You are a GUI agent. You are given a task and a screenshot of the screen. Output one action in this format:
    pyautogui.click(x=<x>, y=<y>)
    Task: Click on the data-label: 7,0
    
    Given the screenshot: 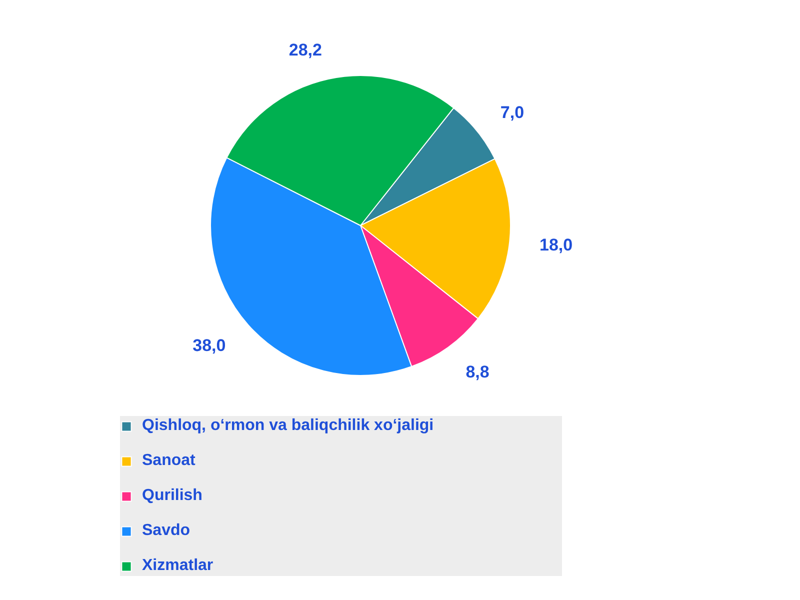 What is the action you would take?
    pyautogui.click(x=512, y=112)
    